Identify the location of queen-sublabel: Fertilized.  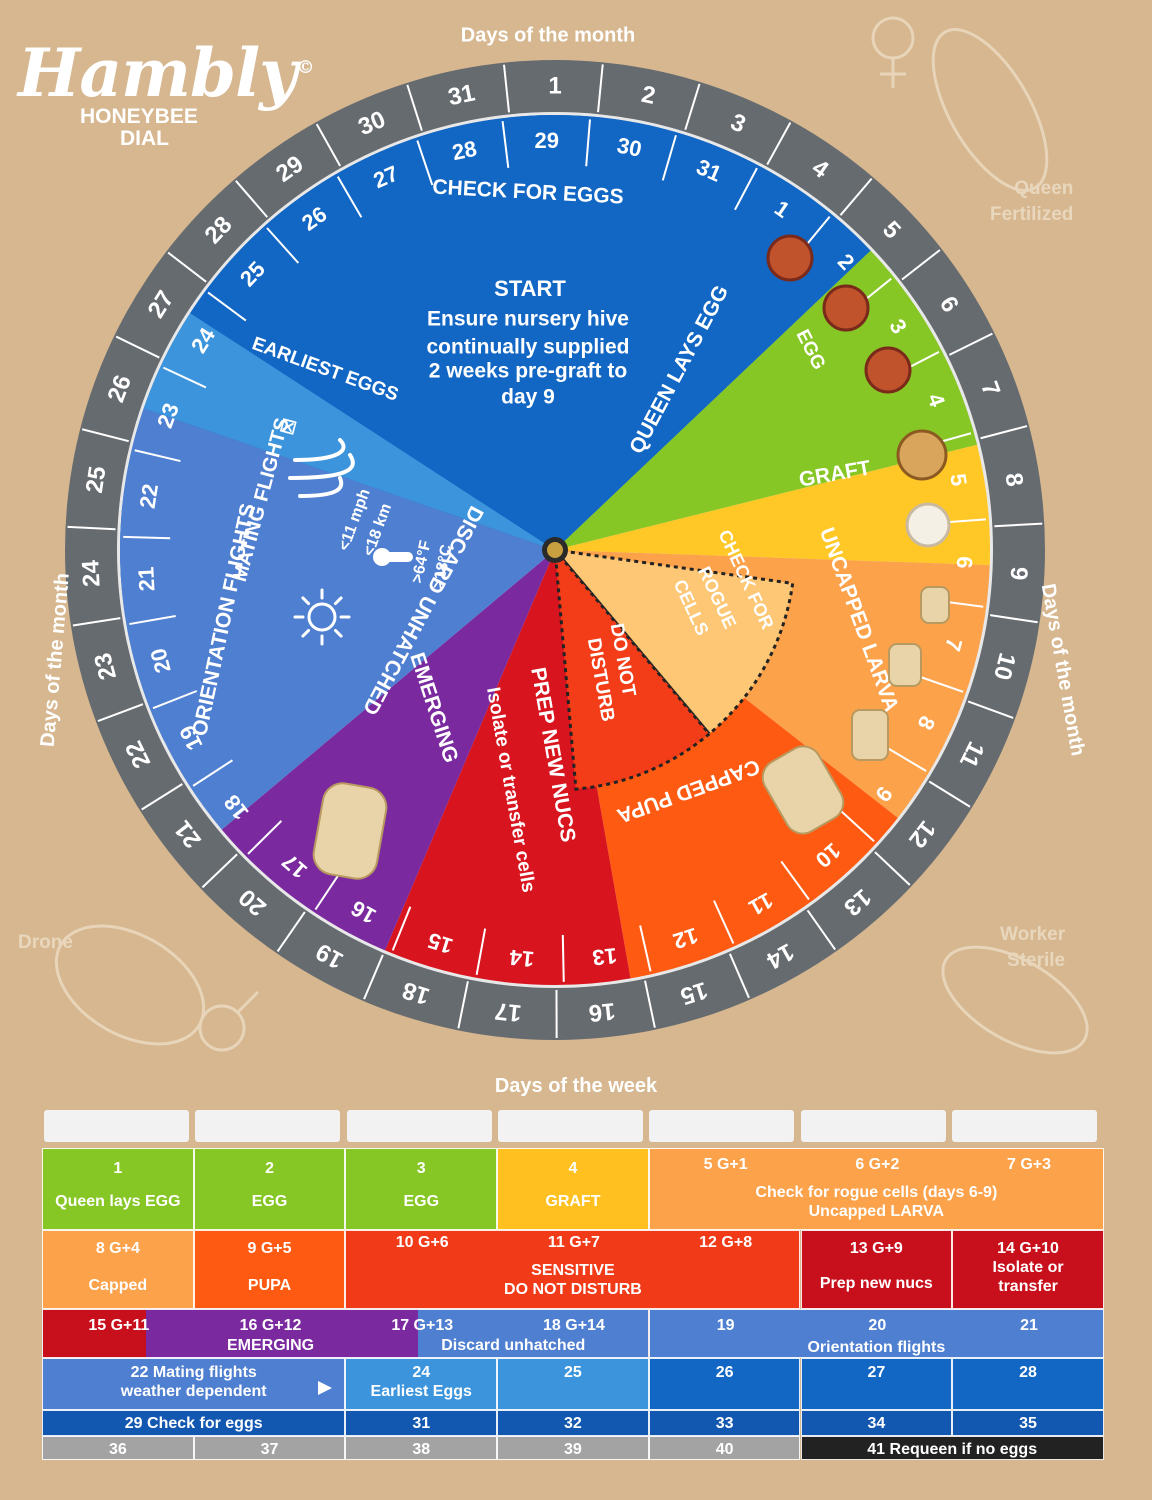
(1032, 214).